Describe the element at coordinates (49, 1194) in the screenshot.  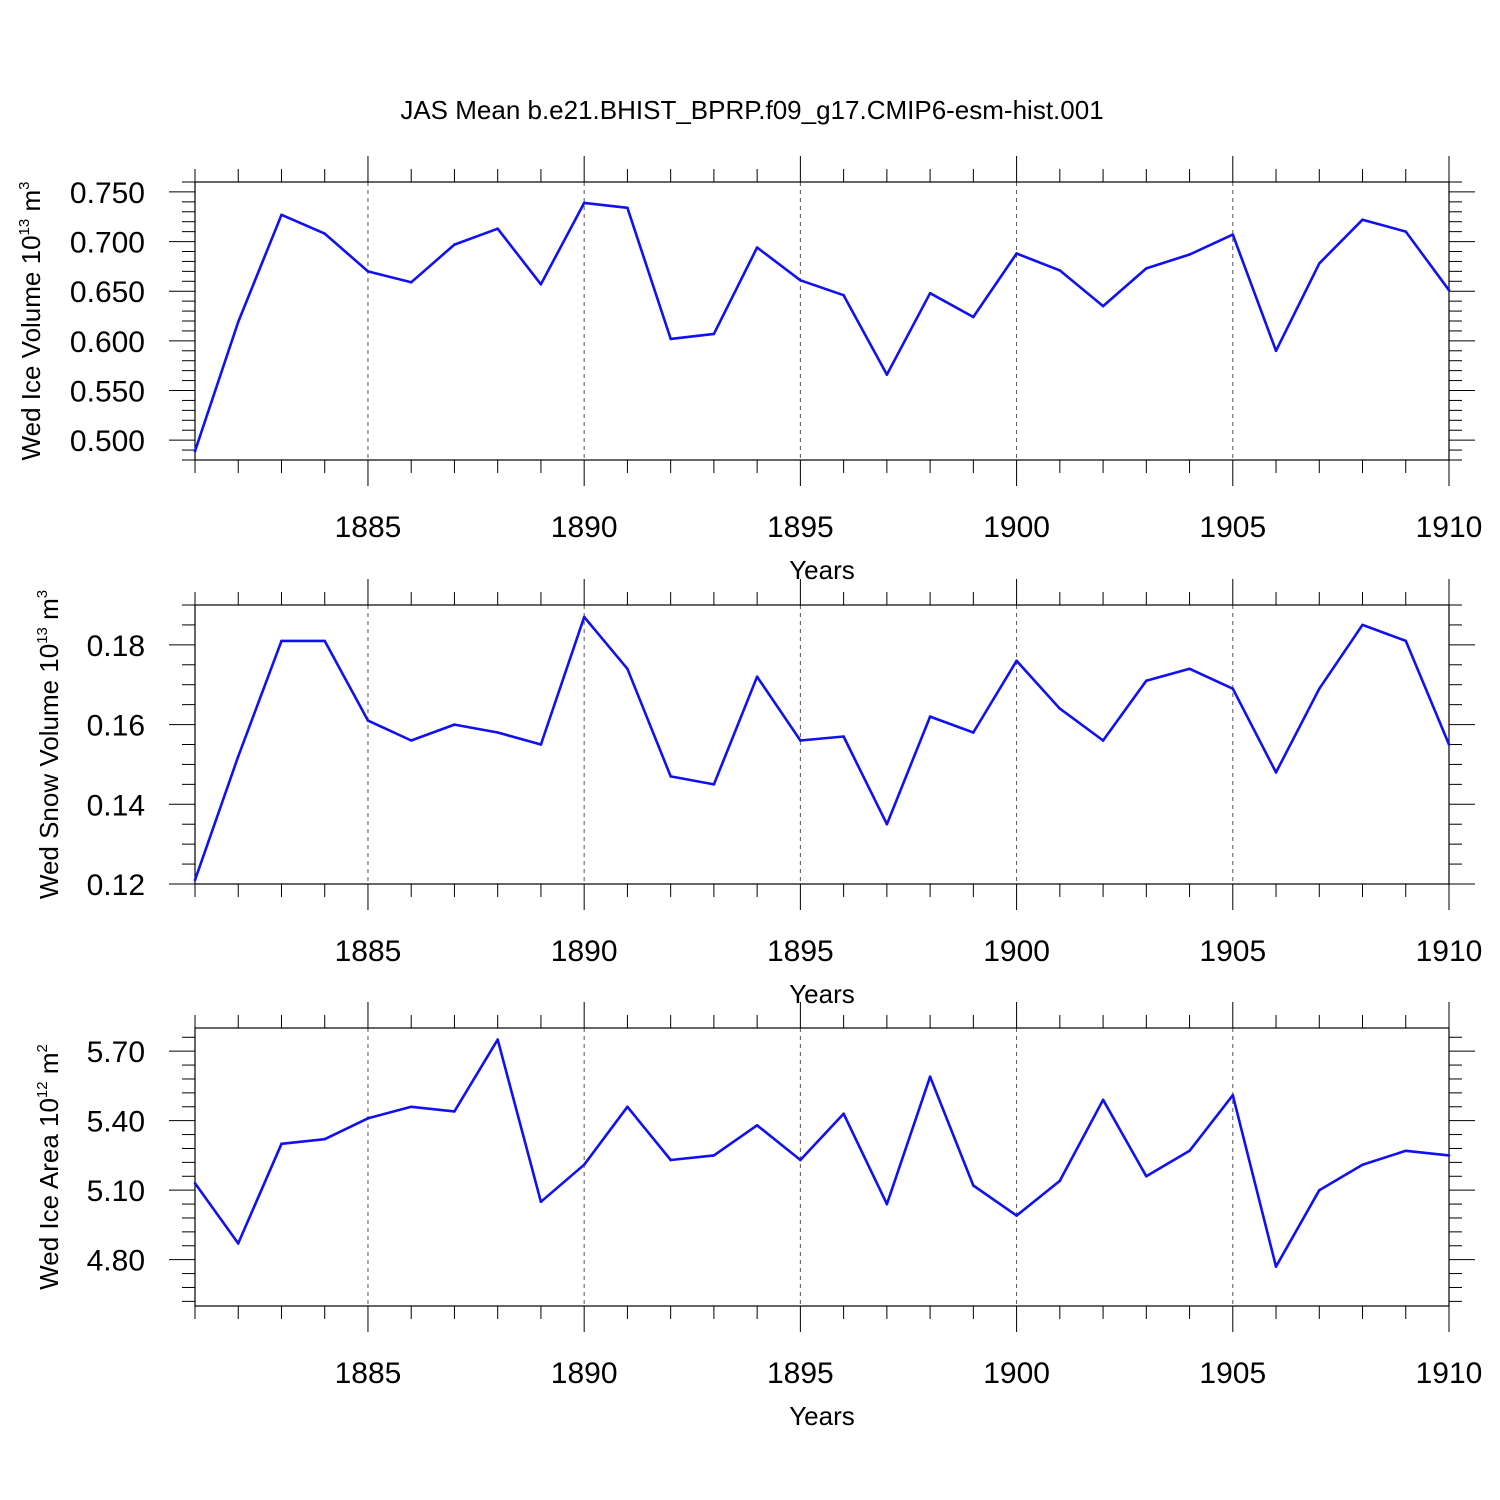
I see `y-axis-title-part: Wed Ice Area 10` at that location.